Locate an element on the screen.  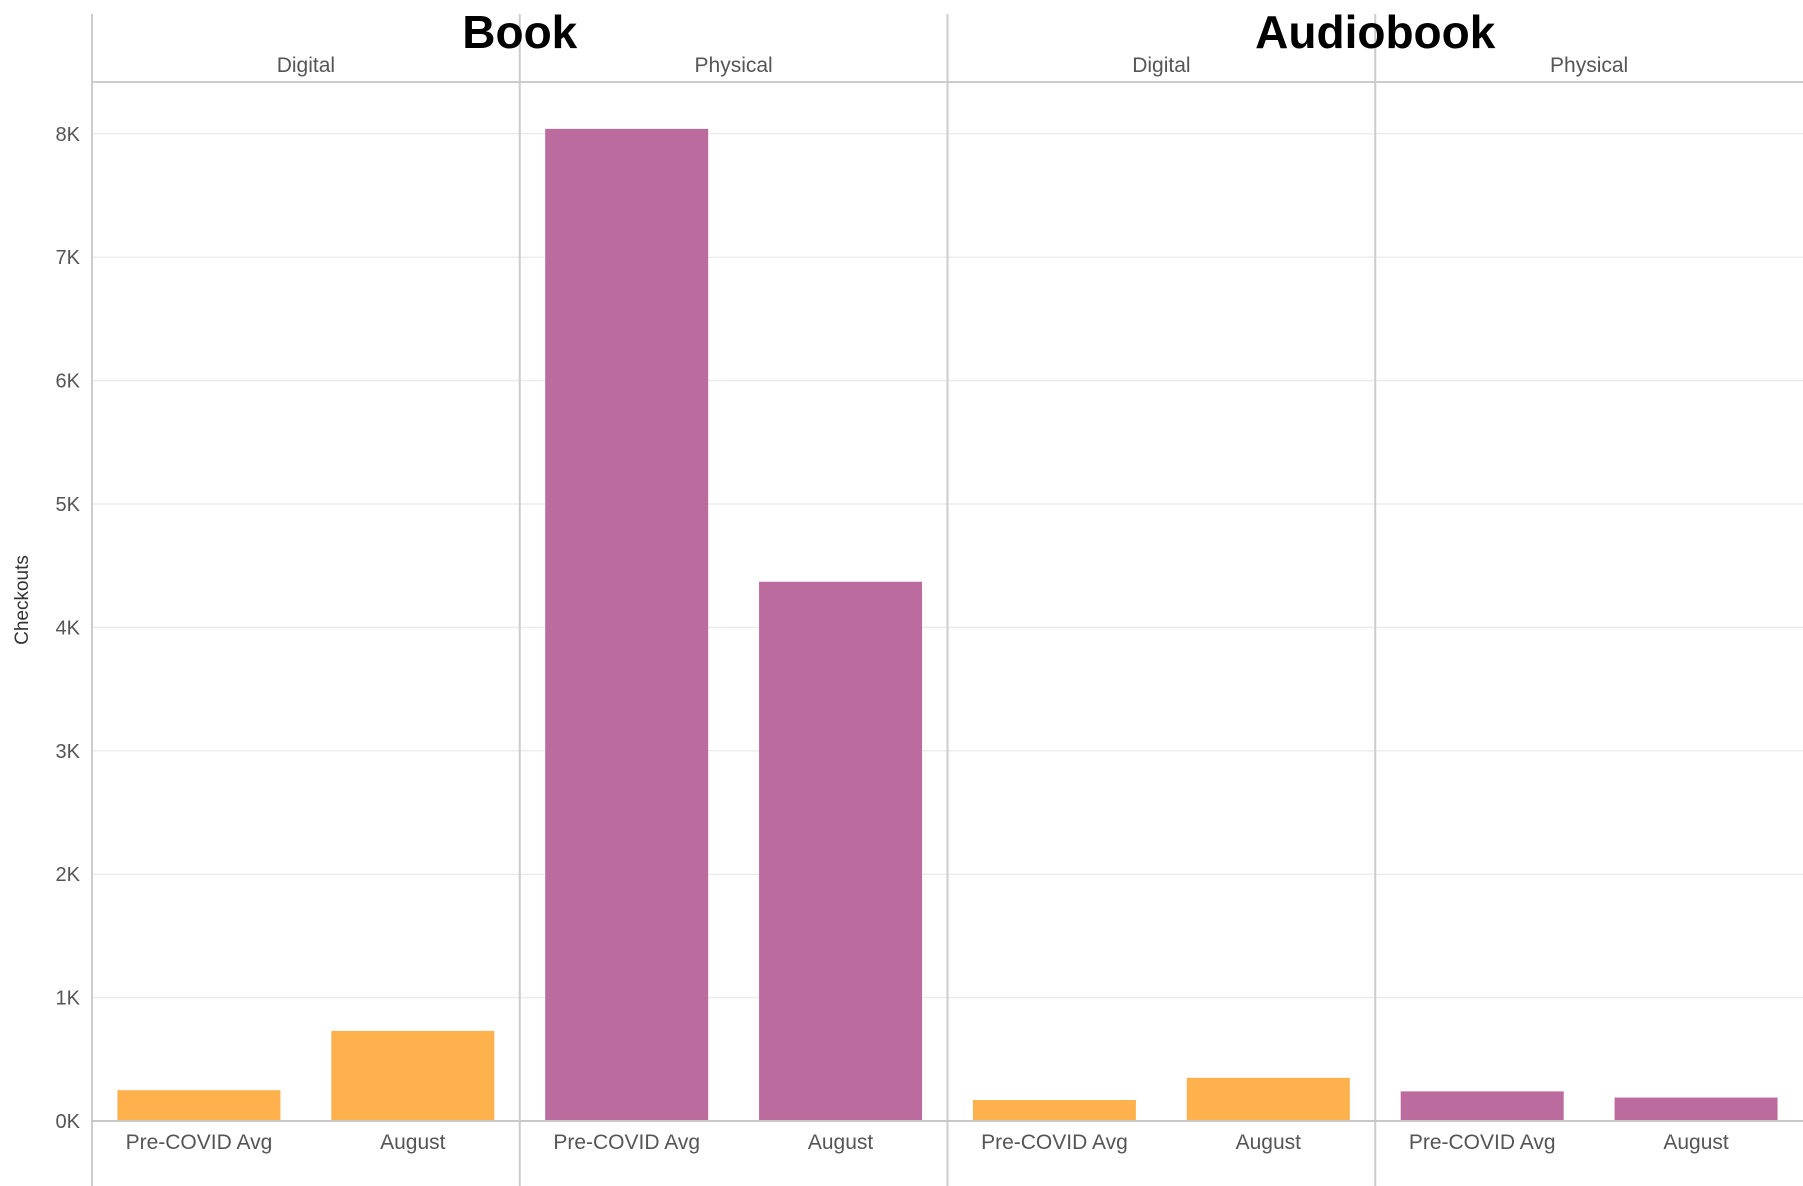
group-title: Audiobook is located at coordinates (1375, 32).